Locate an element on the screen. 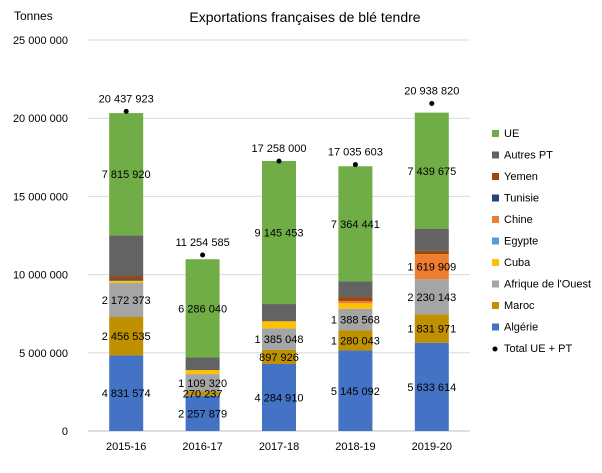 This screenshot has width=602, height=473. data-label: 1 619 909 is located at coordinates (431, 268).